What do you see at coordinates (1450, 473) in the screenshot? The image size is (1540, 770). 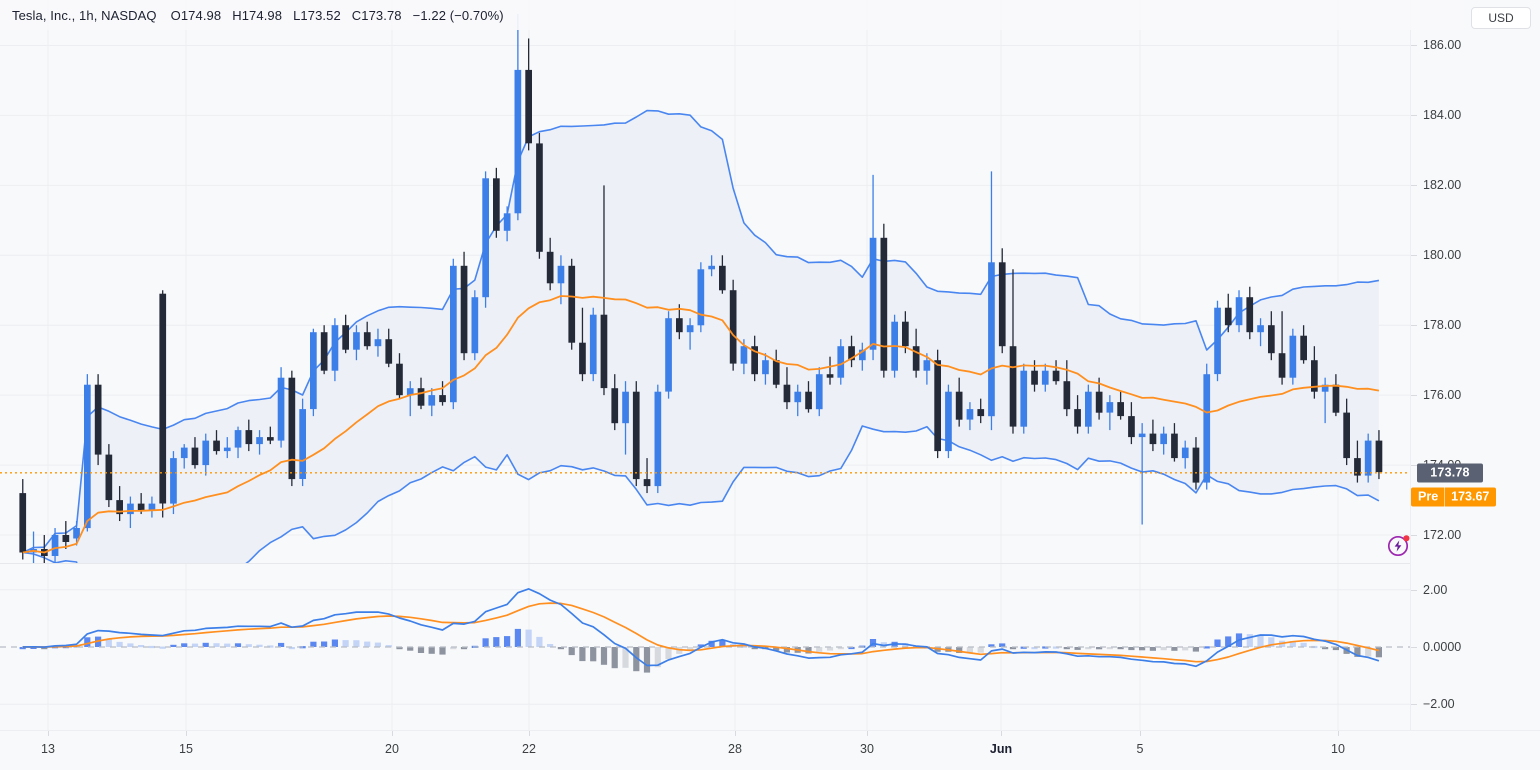 I see `last-price-badge: 173.78` at bounding box center [1450, 473].